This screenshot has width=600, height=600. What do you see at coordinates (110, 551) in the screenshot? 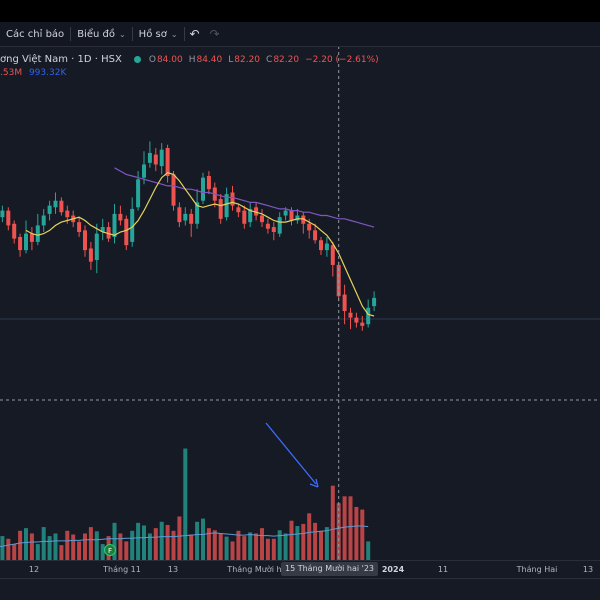
I see `event-marker-label: F` at bounding box center [110, 551].